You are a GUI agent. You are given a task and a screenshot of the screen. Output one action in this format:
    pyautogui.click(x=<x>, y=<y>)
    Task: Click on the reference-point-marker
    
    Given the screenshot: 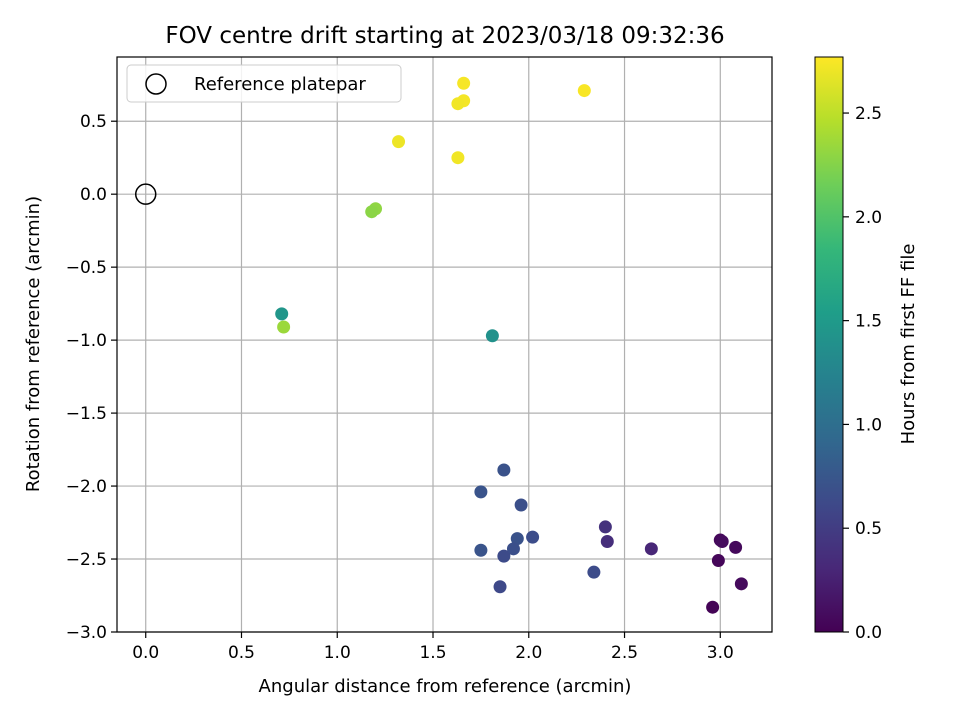 What is the action you would take?
    pyautogui.click(x=145, y=194)
    